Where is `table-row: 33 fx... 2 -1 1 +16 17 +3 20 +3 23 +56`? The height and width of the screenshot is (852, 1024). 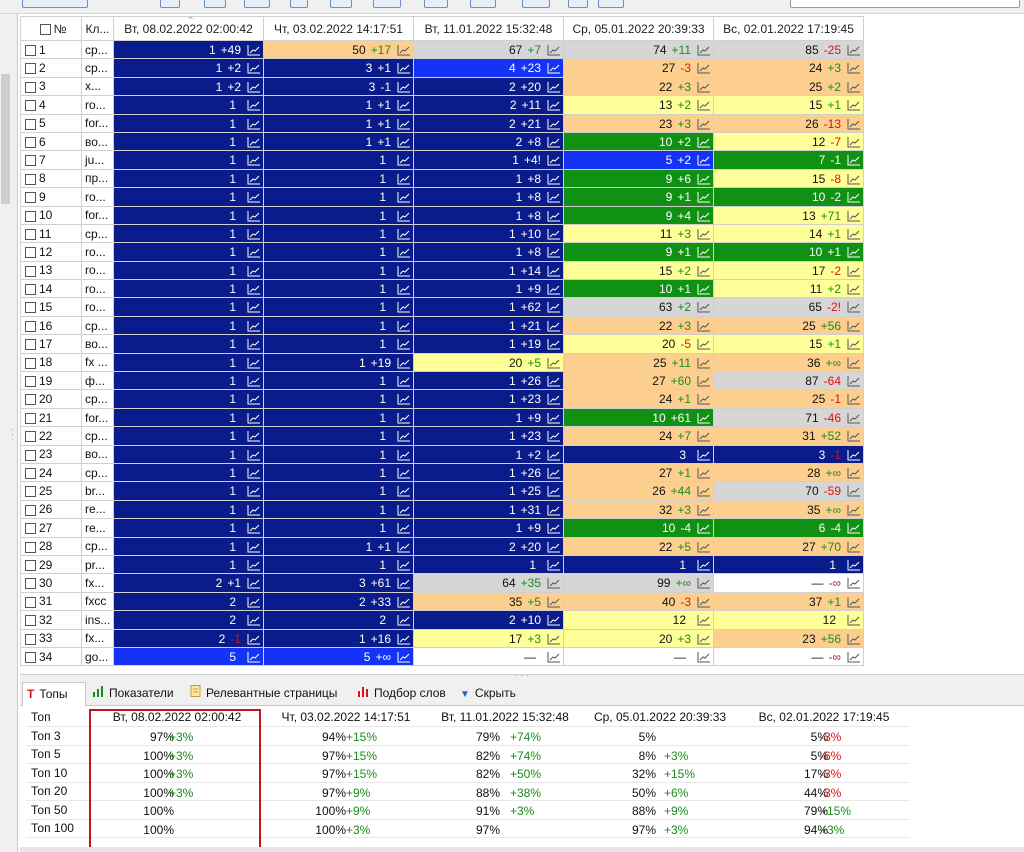
table-row: 33 fx... 2 -1 1 +16 17 +3 20 +3 23 +56 is located at coordinates (442, 638).